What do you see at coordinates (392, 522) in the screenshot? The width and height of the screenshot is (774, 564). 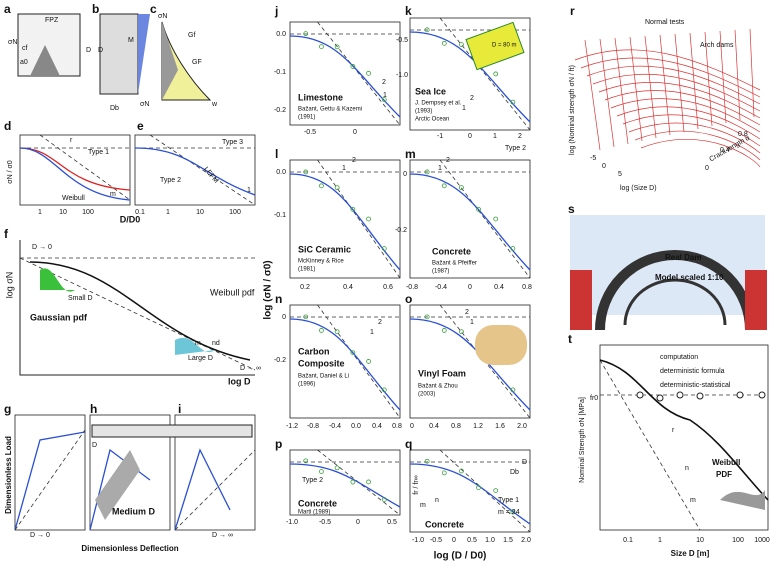 I see `panel-text: 0.5` at bounding box center [392, 522].